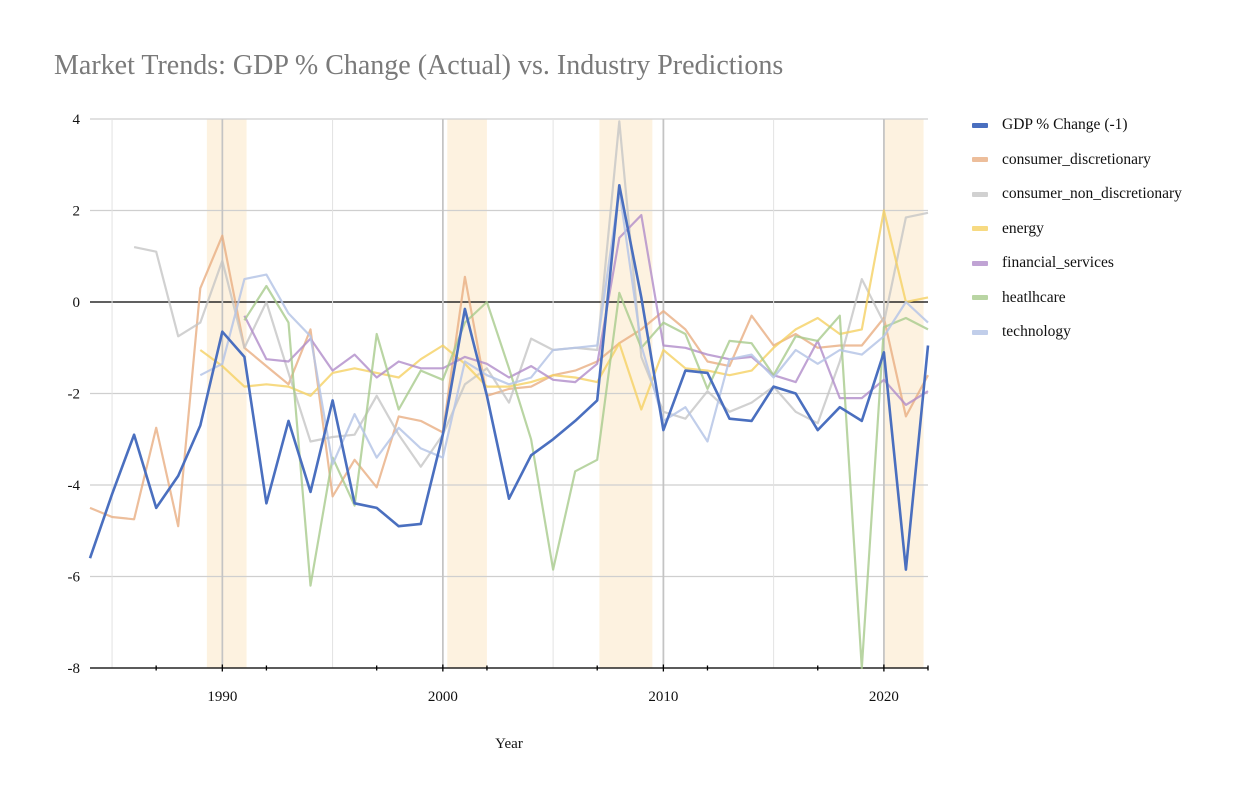 The image size is (1260, 794). What do you see at coordinates (1034, 297) in the screenshot?
I see `legend-label: heatlhcare` at bounding box center [1034, 297].